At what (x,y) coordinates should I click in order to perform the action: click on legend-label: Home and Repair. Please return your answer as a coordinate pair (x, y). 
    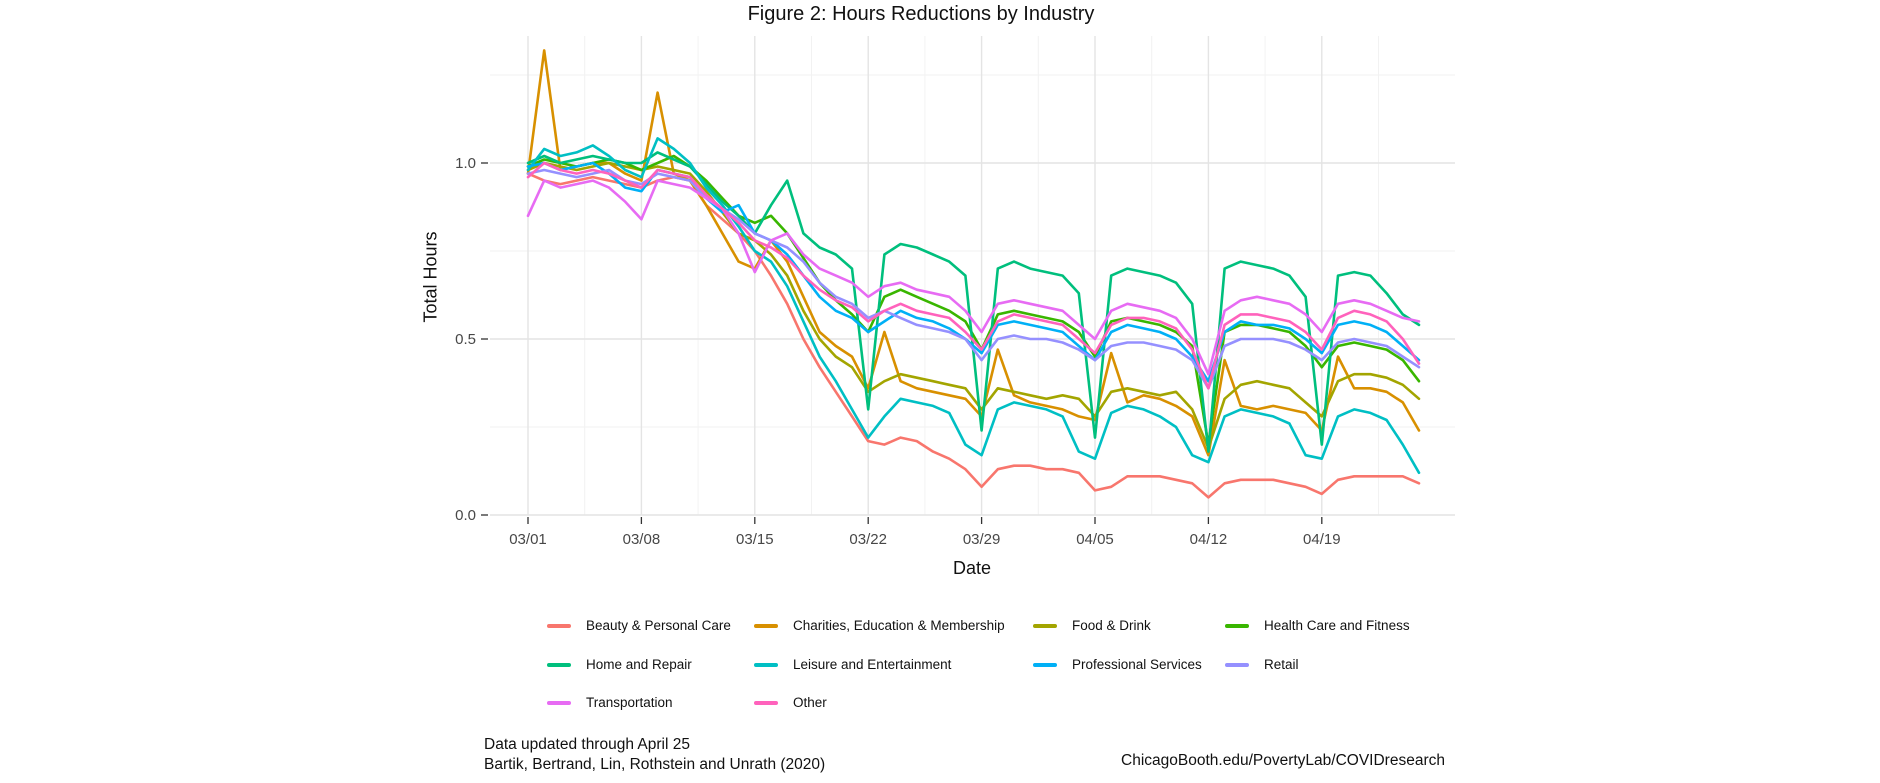
    Looking at the image, I should click on (639, 664).